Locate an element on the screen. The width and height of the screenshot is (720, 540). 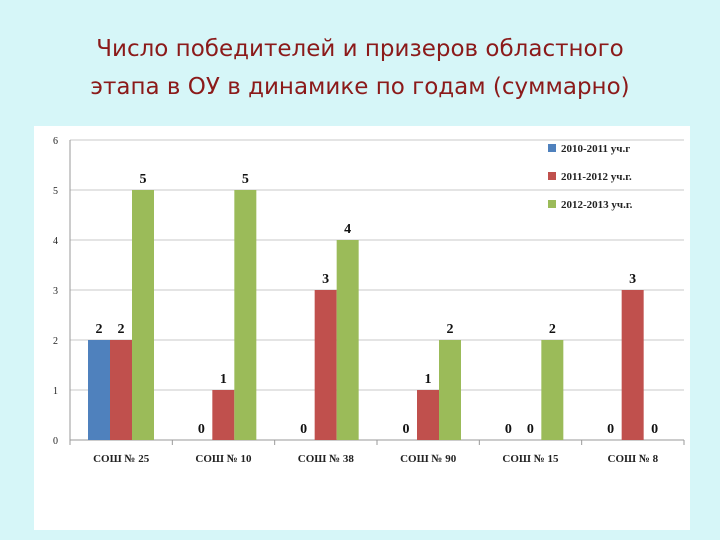
legend-label: 2012-2013 уч.г. is located at coordinates (597, 205).